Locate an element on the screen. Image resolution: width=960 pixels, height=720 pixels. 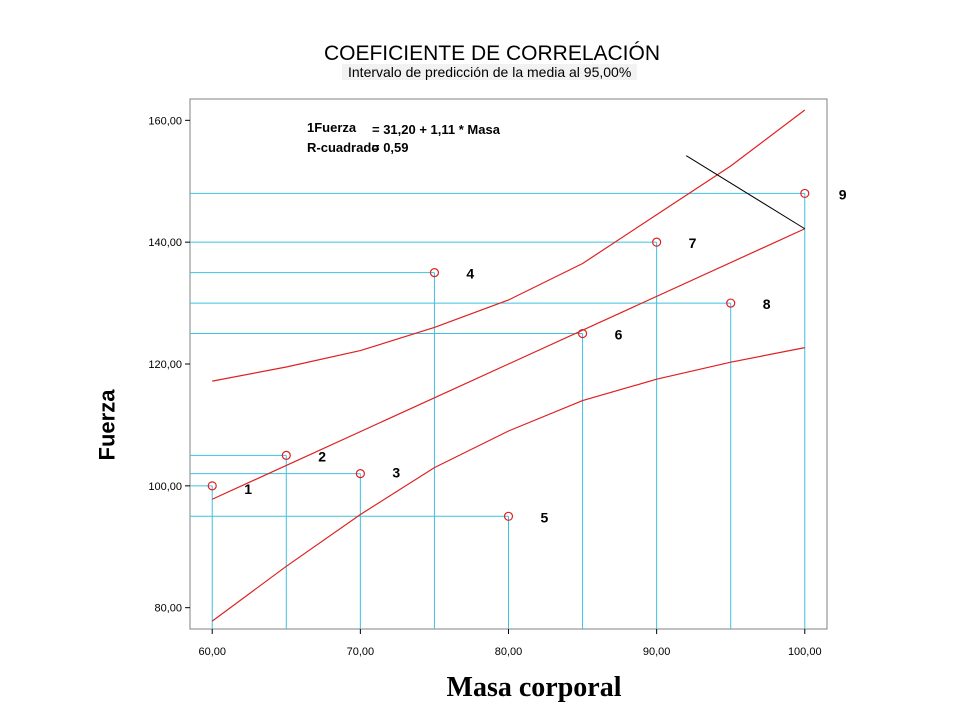
y-tick-label: 160,00 is located at coordinates (165, 121).